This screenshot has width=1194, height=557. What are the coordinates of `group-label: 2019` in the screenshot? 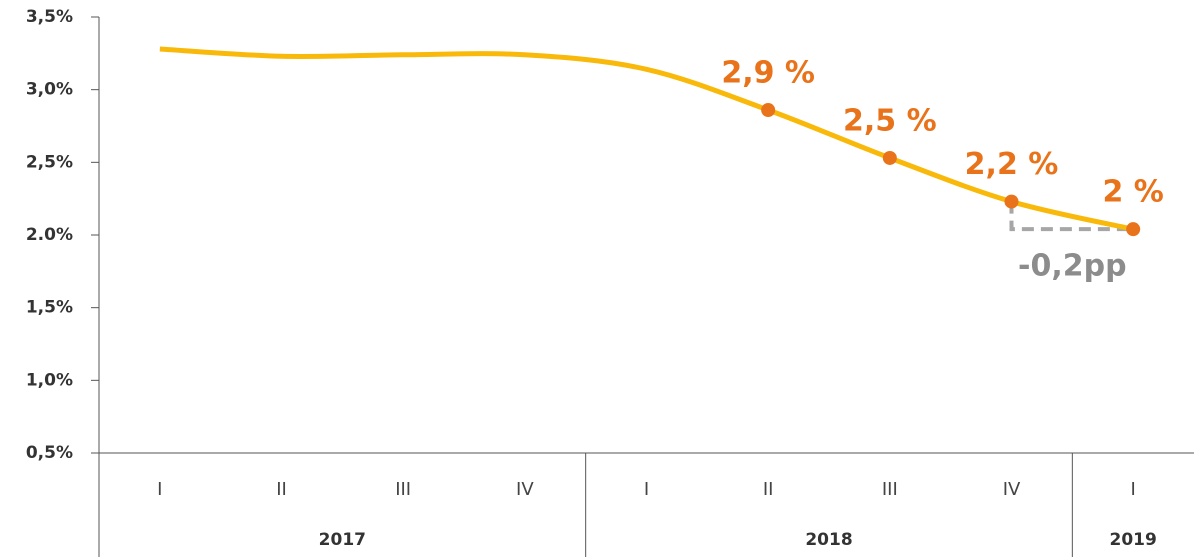 It's located at (1133, 540).